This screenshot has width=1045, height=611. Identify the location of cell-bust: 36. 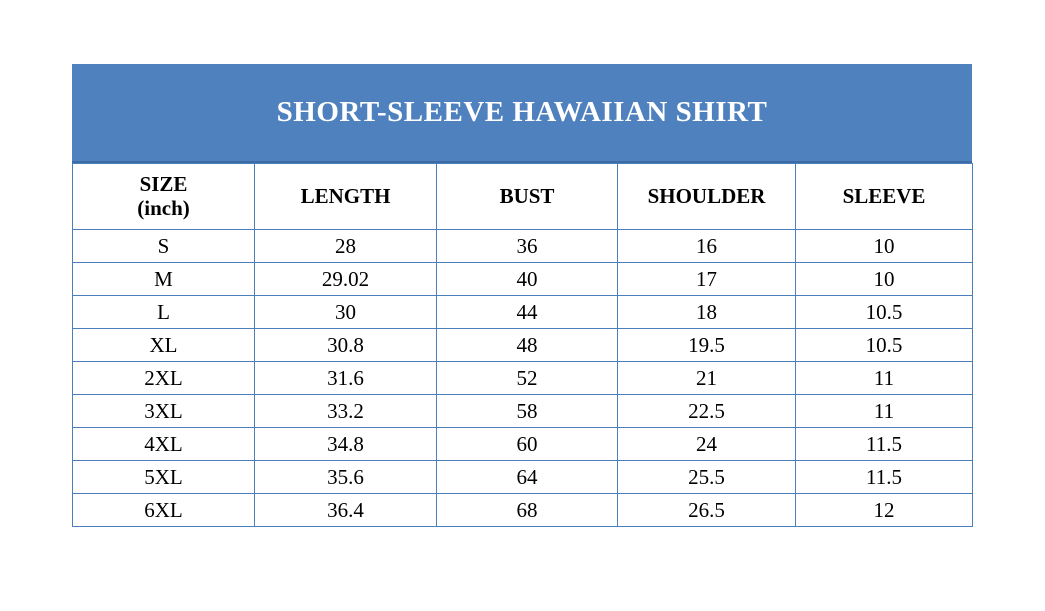
(527, 246).